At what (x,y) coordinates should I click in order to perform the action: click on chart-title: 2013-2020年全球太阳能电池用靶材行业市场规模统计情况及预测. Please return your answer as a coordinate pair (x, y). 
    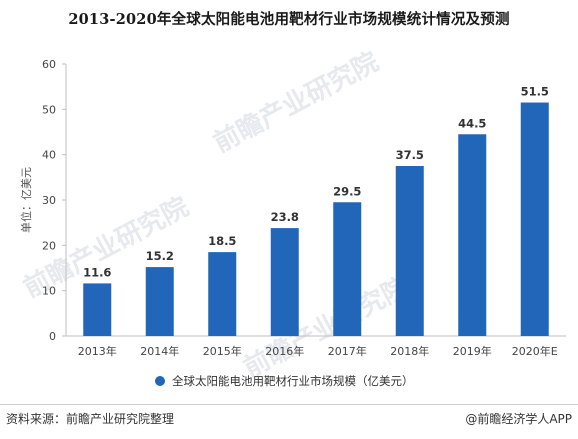
    Looking at the image, I should click on (289, 19).